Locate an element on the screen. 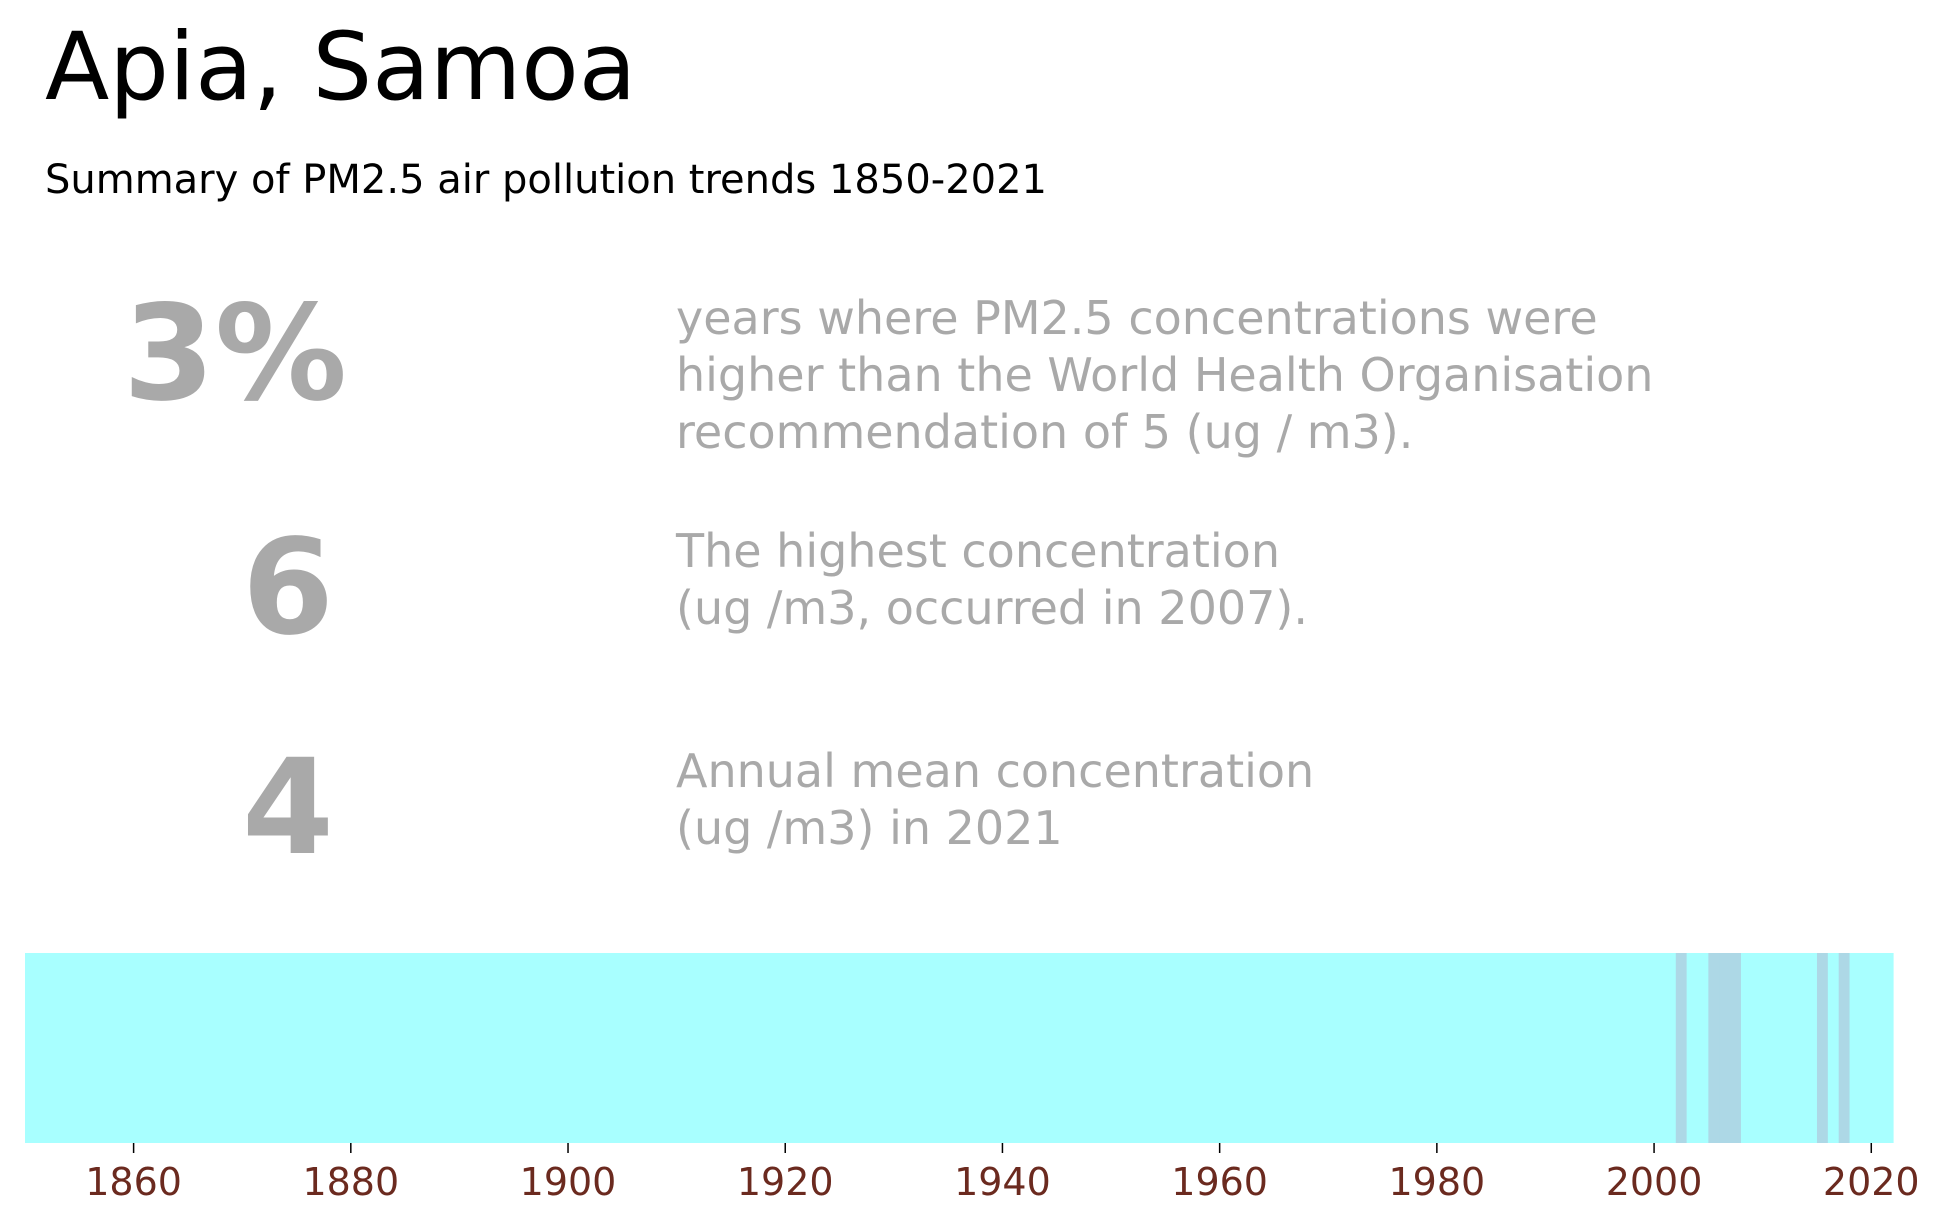 The height and width of the screenshot is (1224, 1938). x-tick-label: 2020 is located at coordinates (1871, 1182).